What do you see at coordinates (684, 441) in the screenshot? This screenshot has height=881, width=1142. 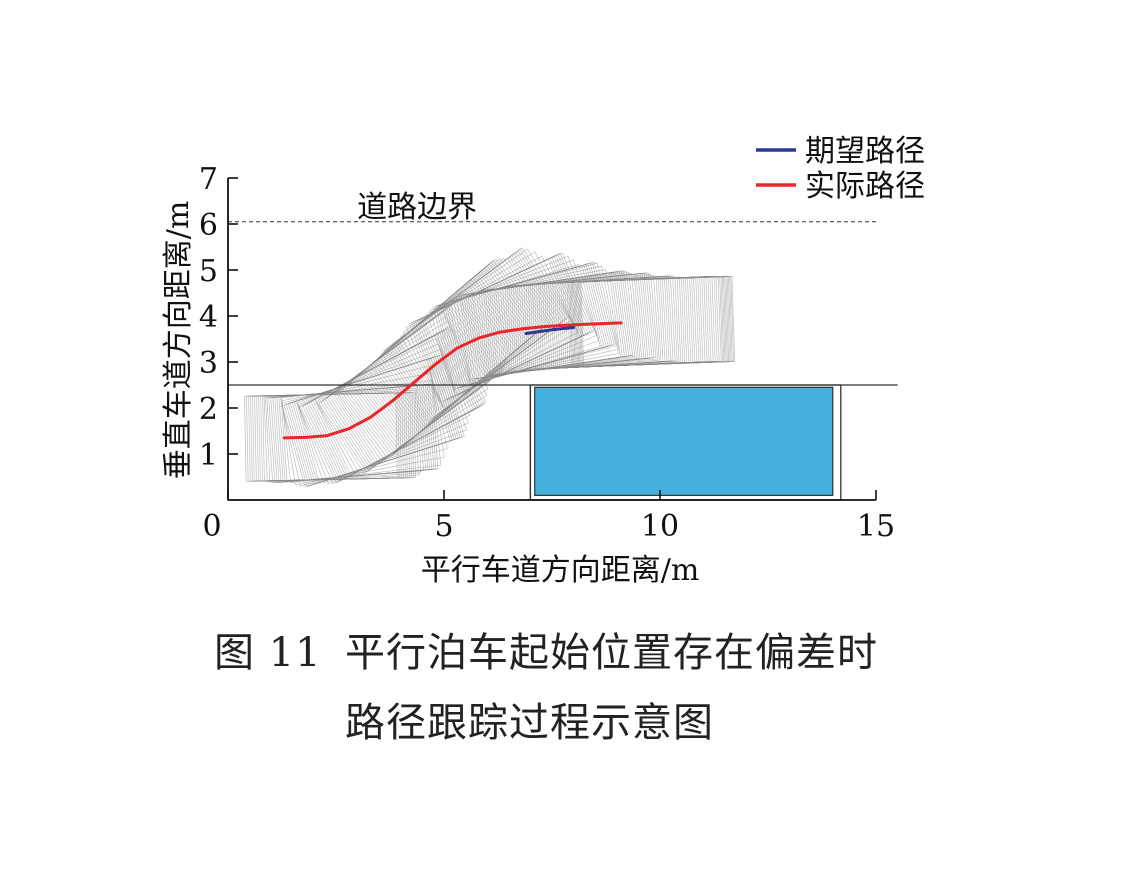 I see `parked-car` at bounding box center [684, 441].